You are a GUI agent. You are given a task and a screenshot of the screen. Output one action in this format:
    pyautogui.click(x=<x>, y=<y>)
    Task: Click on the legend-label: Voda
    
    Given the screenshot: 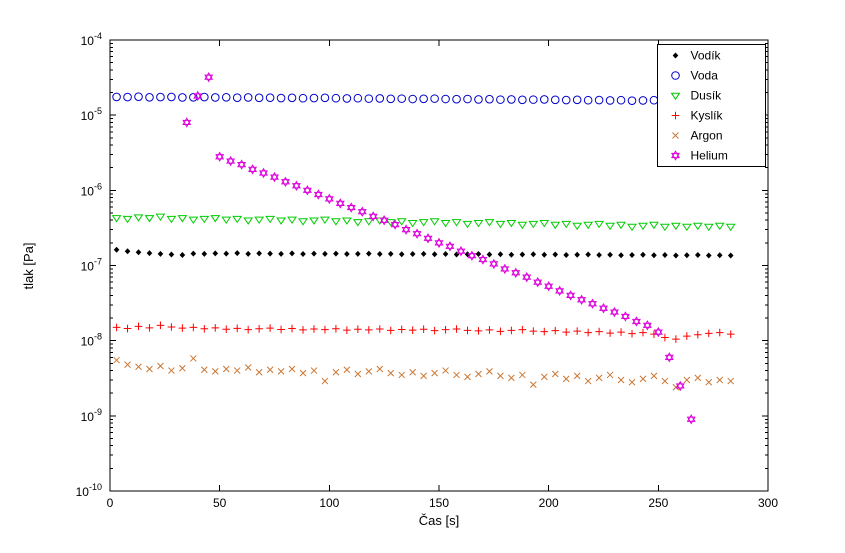 What is the action you would take?
    pyautogui.click(x=705, y=76)
    